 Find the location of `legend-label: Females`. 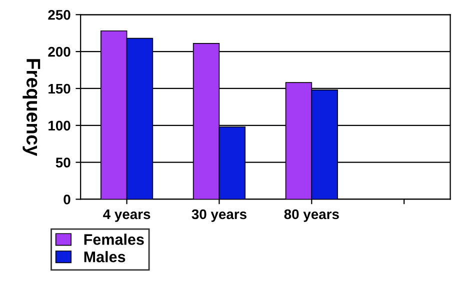

legend-label: Females is located at coordinates (114, 239).